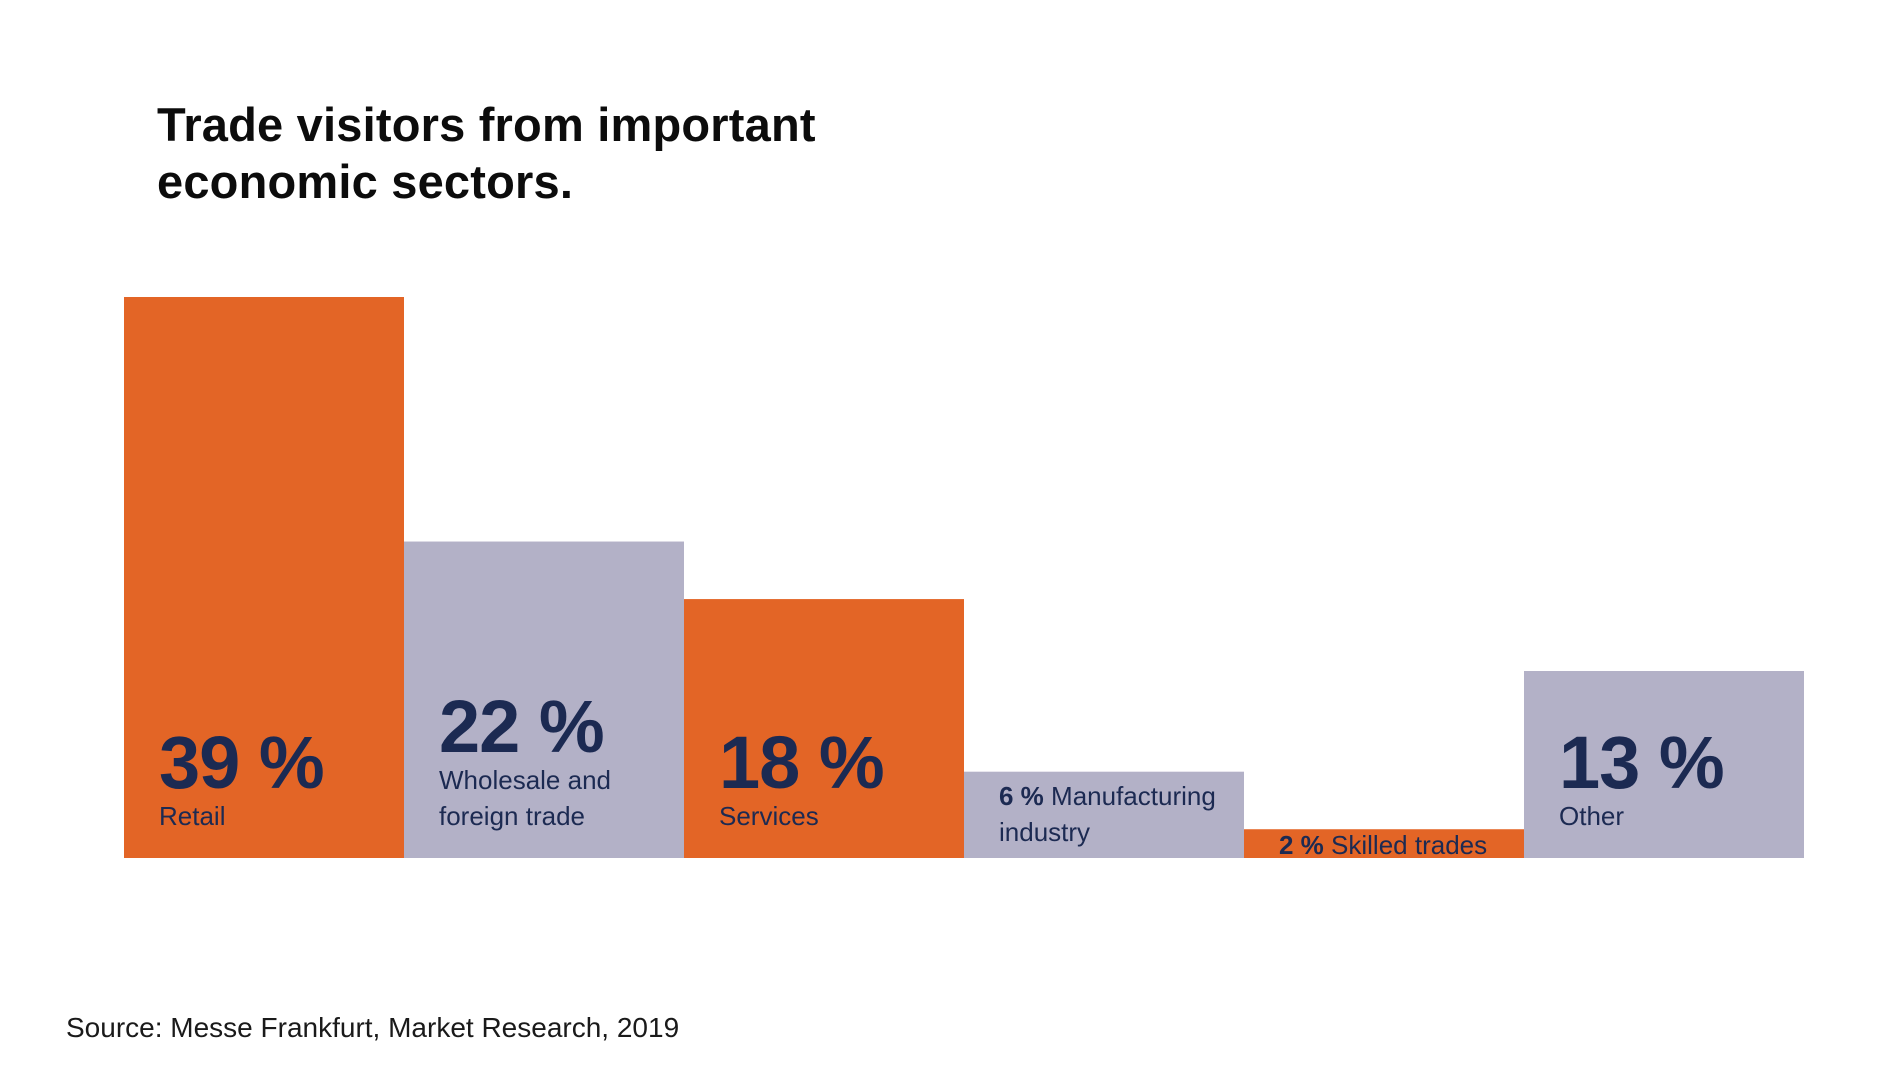  Describe the element at coordinates (769, 816) in the screenshot. I see `category-label: Services` at that location.